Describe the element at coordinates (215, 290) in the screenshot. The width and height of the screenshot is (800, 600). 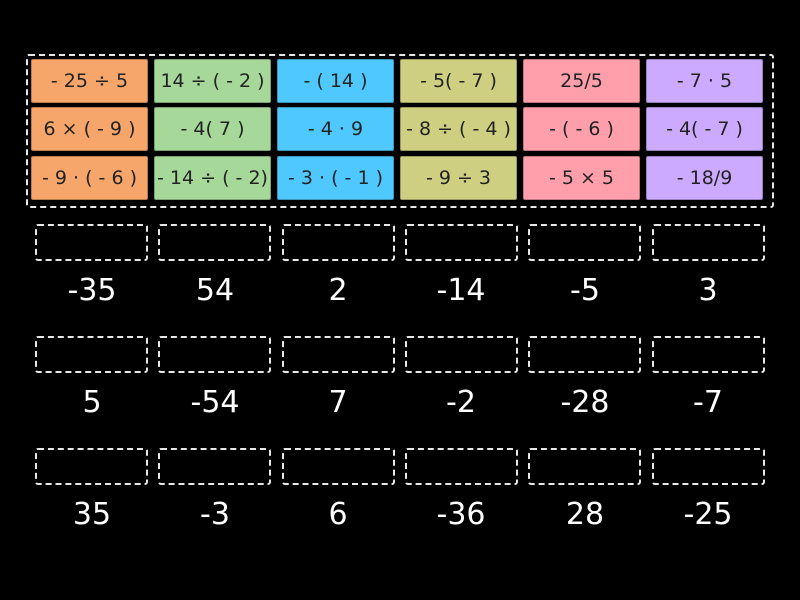
I see `answer-label: 54` at that location.